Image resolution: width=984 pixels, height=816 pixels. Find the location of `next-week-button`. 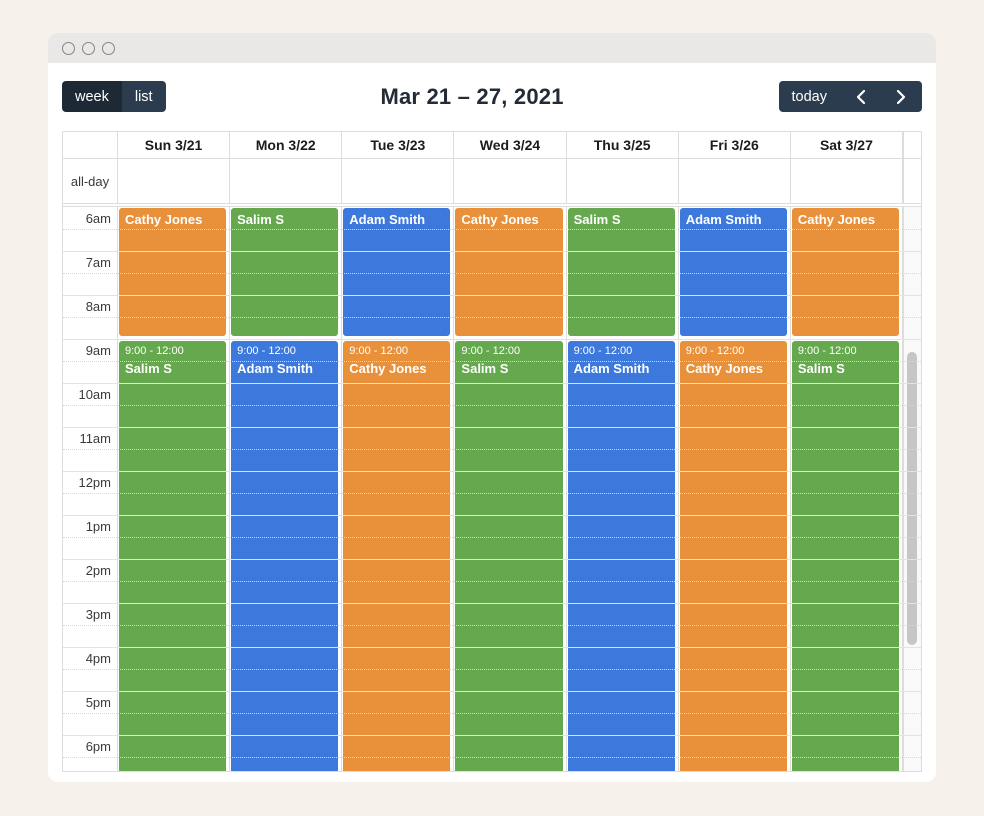

next-week-button is located at coordinates (901, 96).